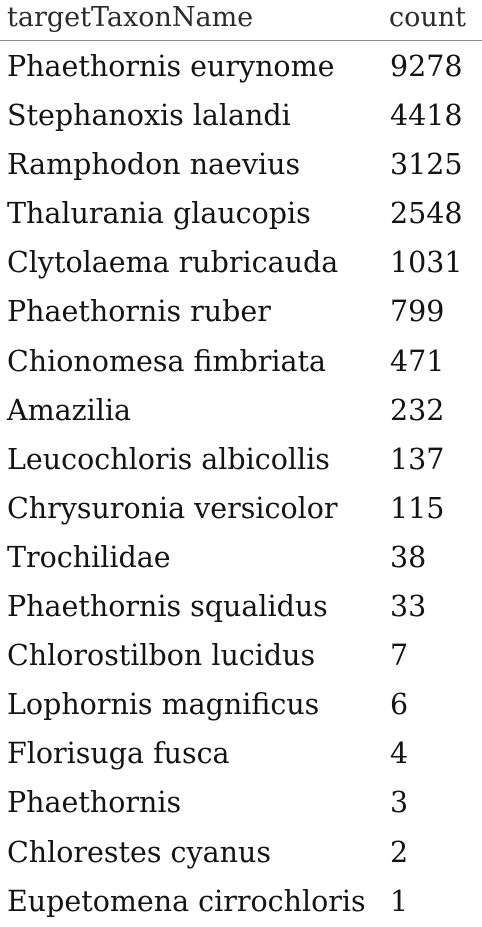 This screenshot has width=482, height=927. I want to click on taxon-name-cell: Ramphodon naevius, so click(154, 165).